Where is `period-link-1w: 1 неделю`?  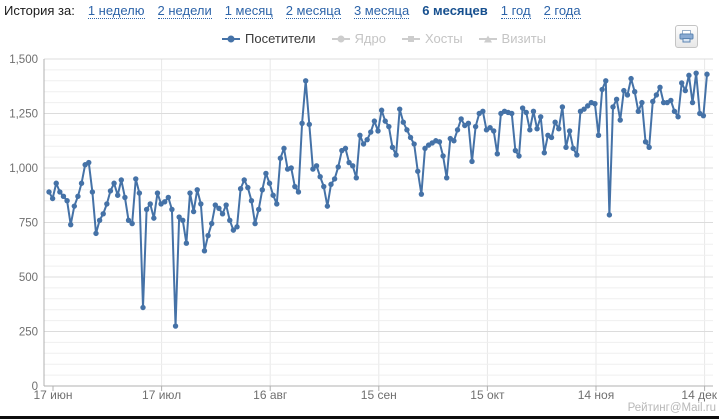
period-link-1w: 1 неделю is located at coordinates (116, 11).